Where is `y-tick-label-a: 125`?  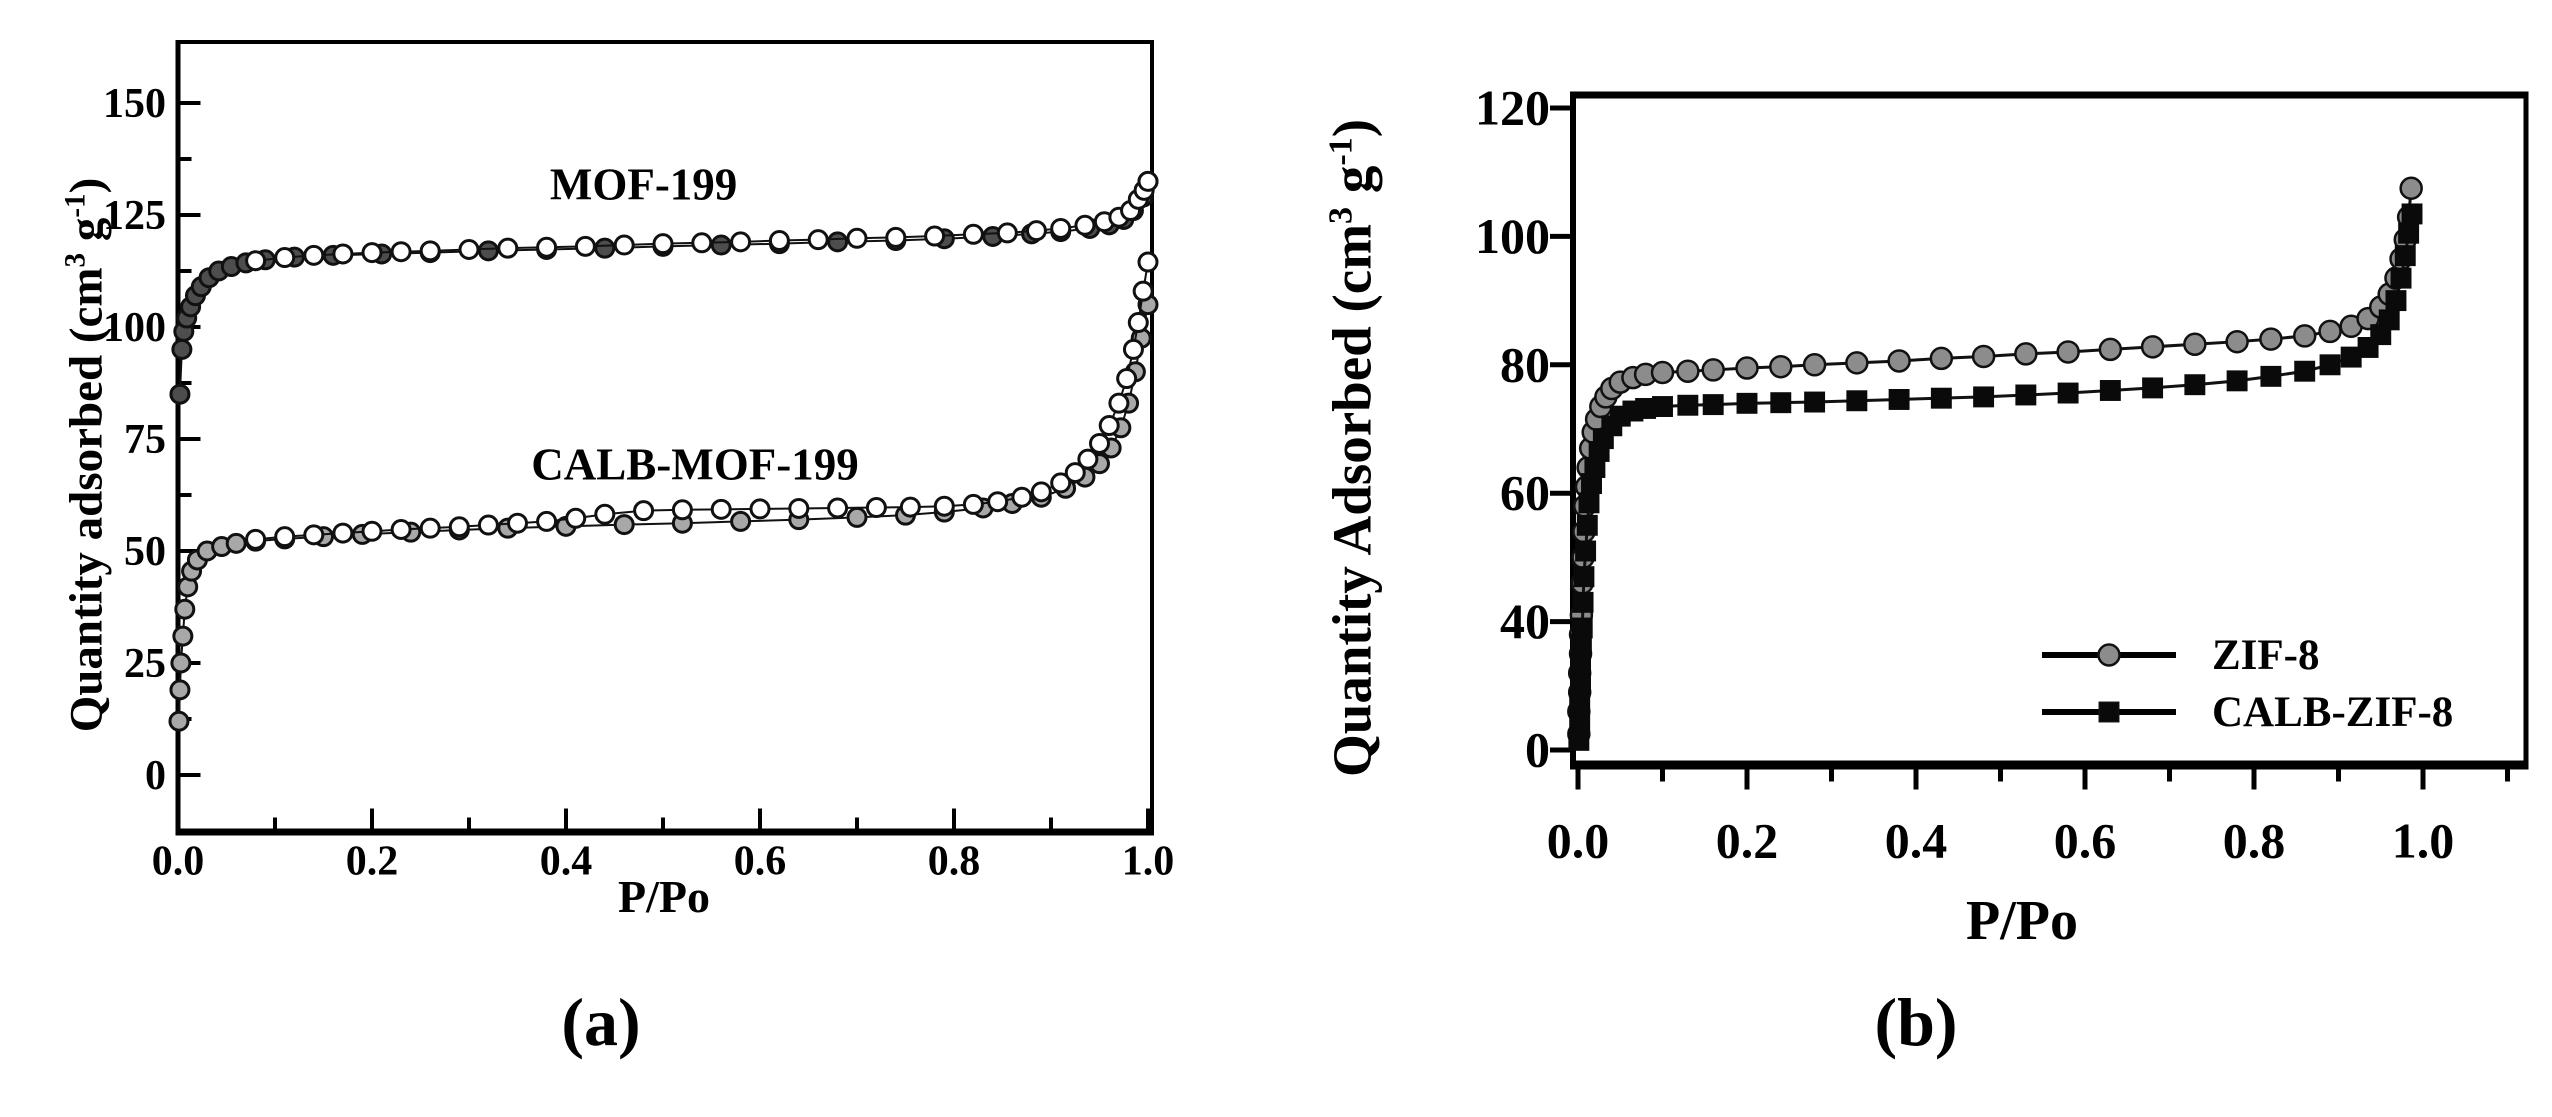
y-tick-label-a: 125 is located at coordinates (134, 216).